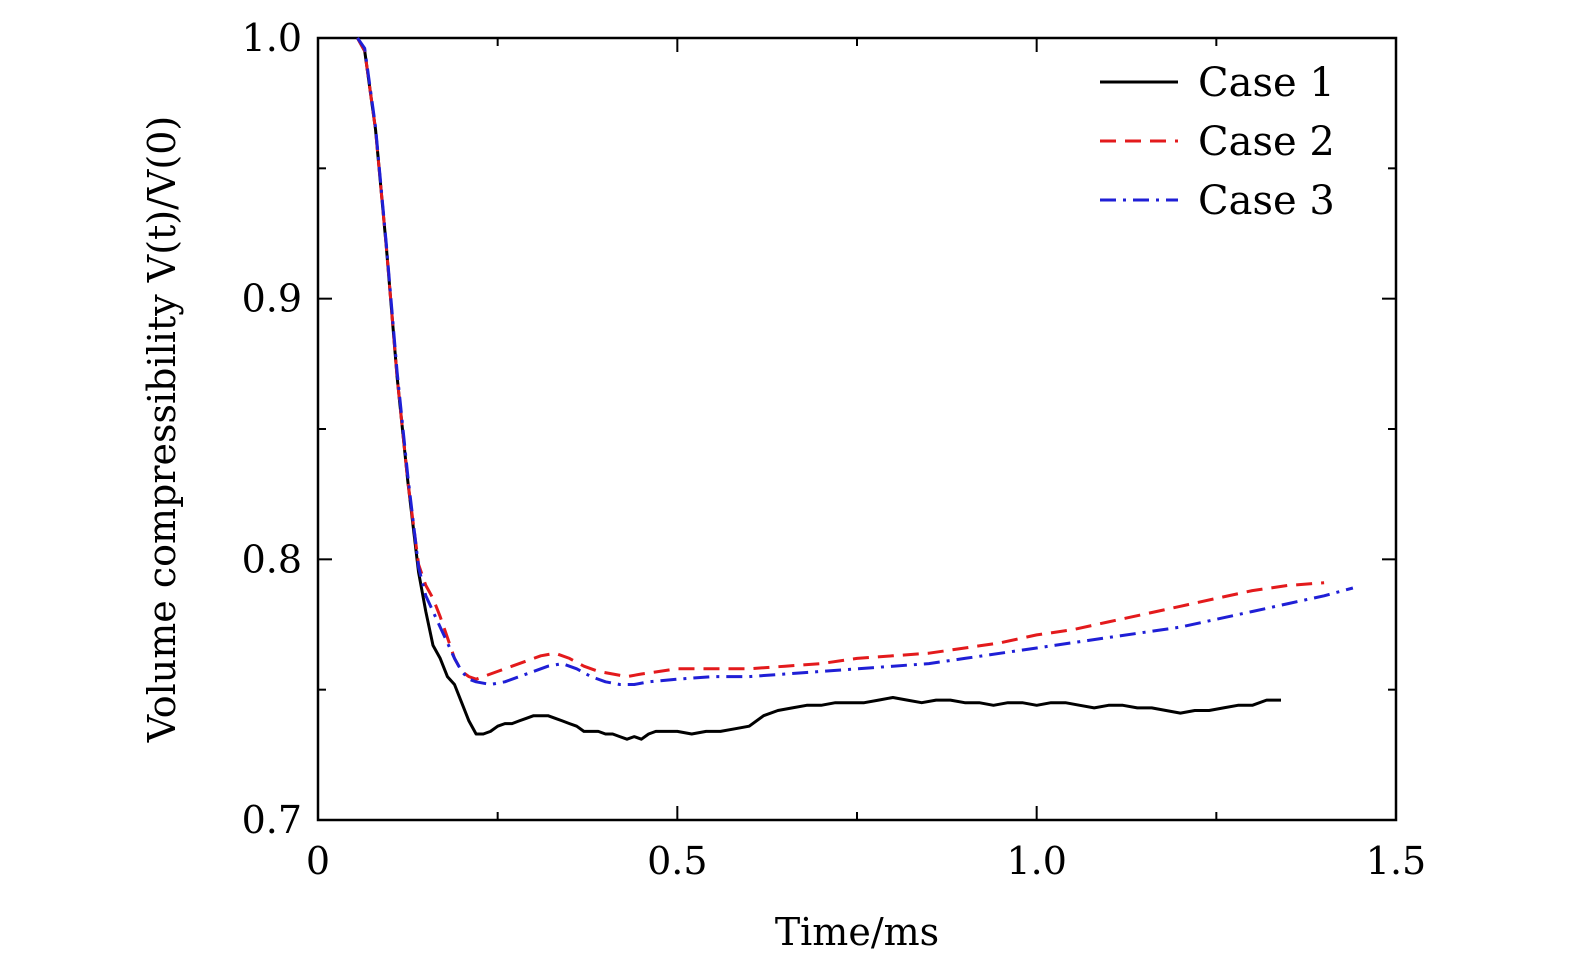 The width and height of the screenshot is (1575, 974). What do you see at coordinates (1266, 201) in the screenshot?
I see `legend-label-case-3: Case 3` at bounding box center [1266, 201].